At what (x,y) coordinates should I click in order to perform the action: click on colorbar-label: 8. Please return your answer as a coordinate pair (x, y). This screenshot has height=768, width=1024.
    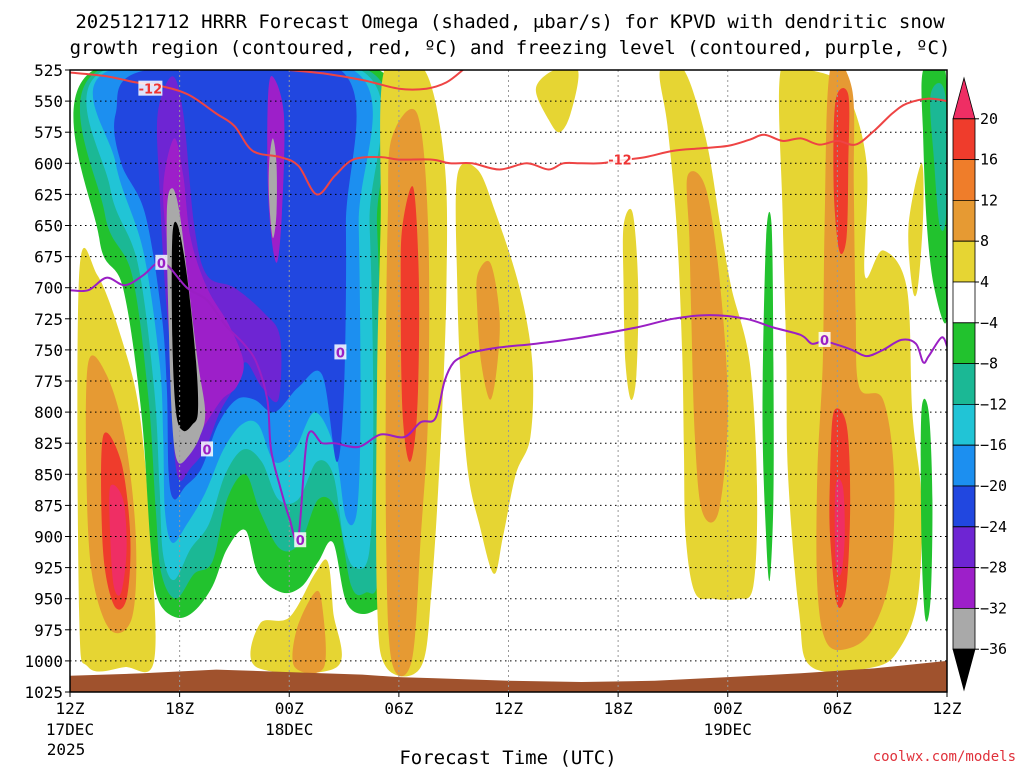
    Looking at the image, I should click on (984, 241).